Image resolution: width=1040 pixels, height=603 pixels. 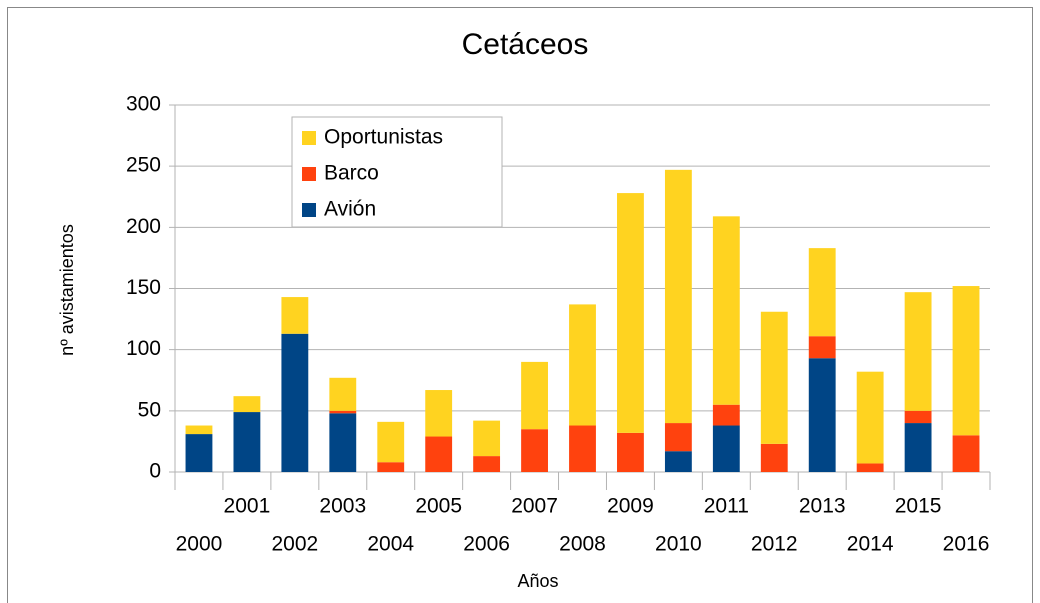 What do you see at coordinates (678, 544) in the screenshot?
I see `x-tick-label: 2010` at bounding box center [678, 544].